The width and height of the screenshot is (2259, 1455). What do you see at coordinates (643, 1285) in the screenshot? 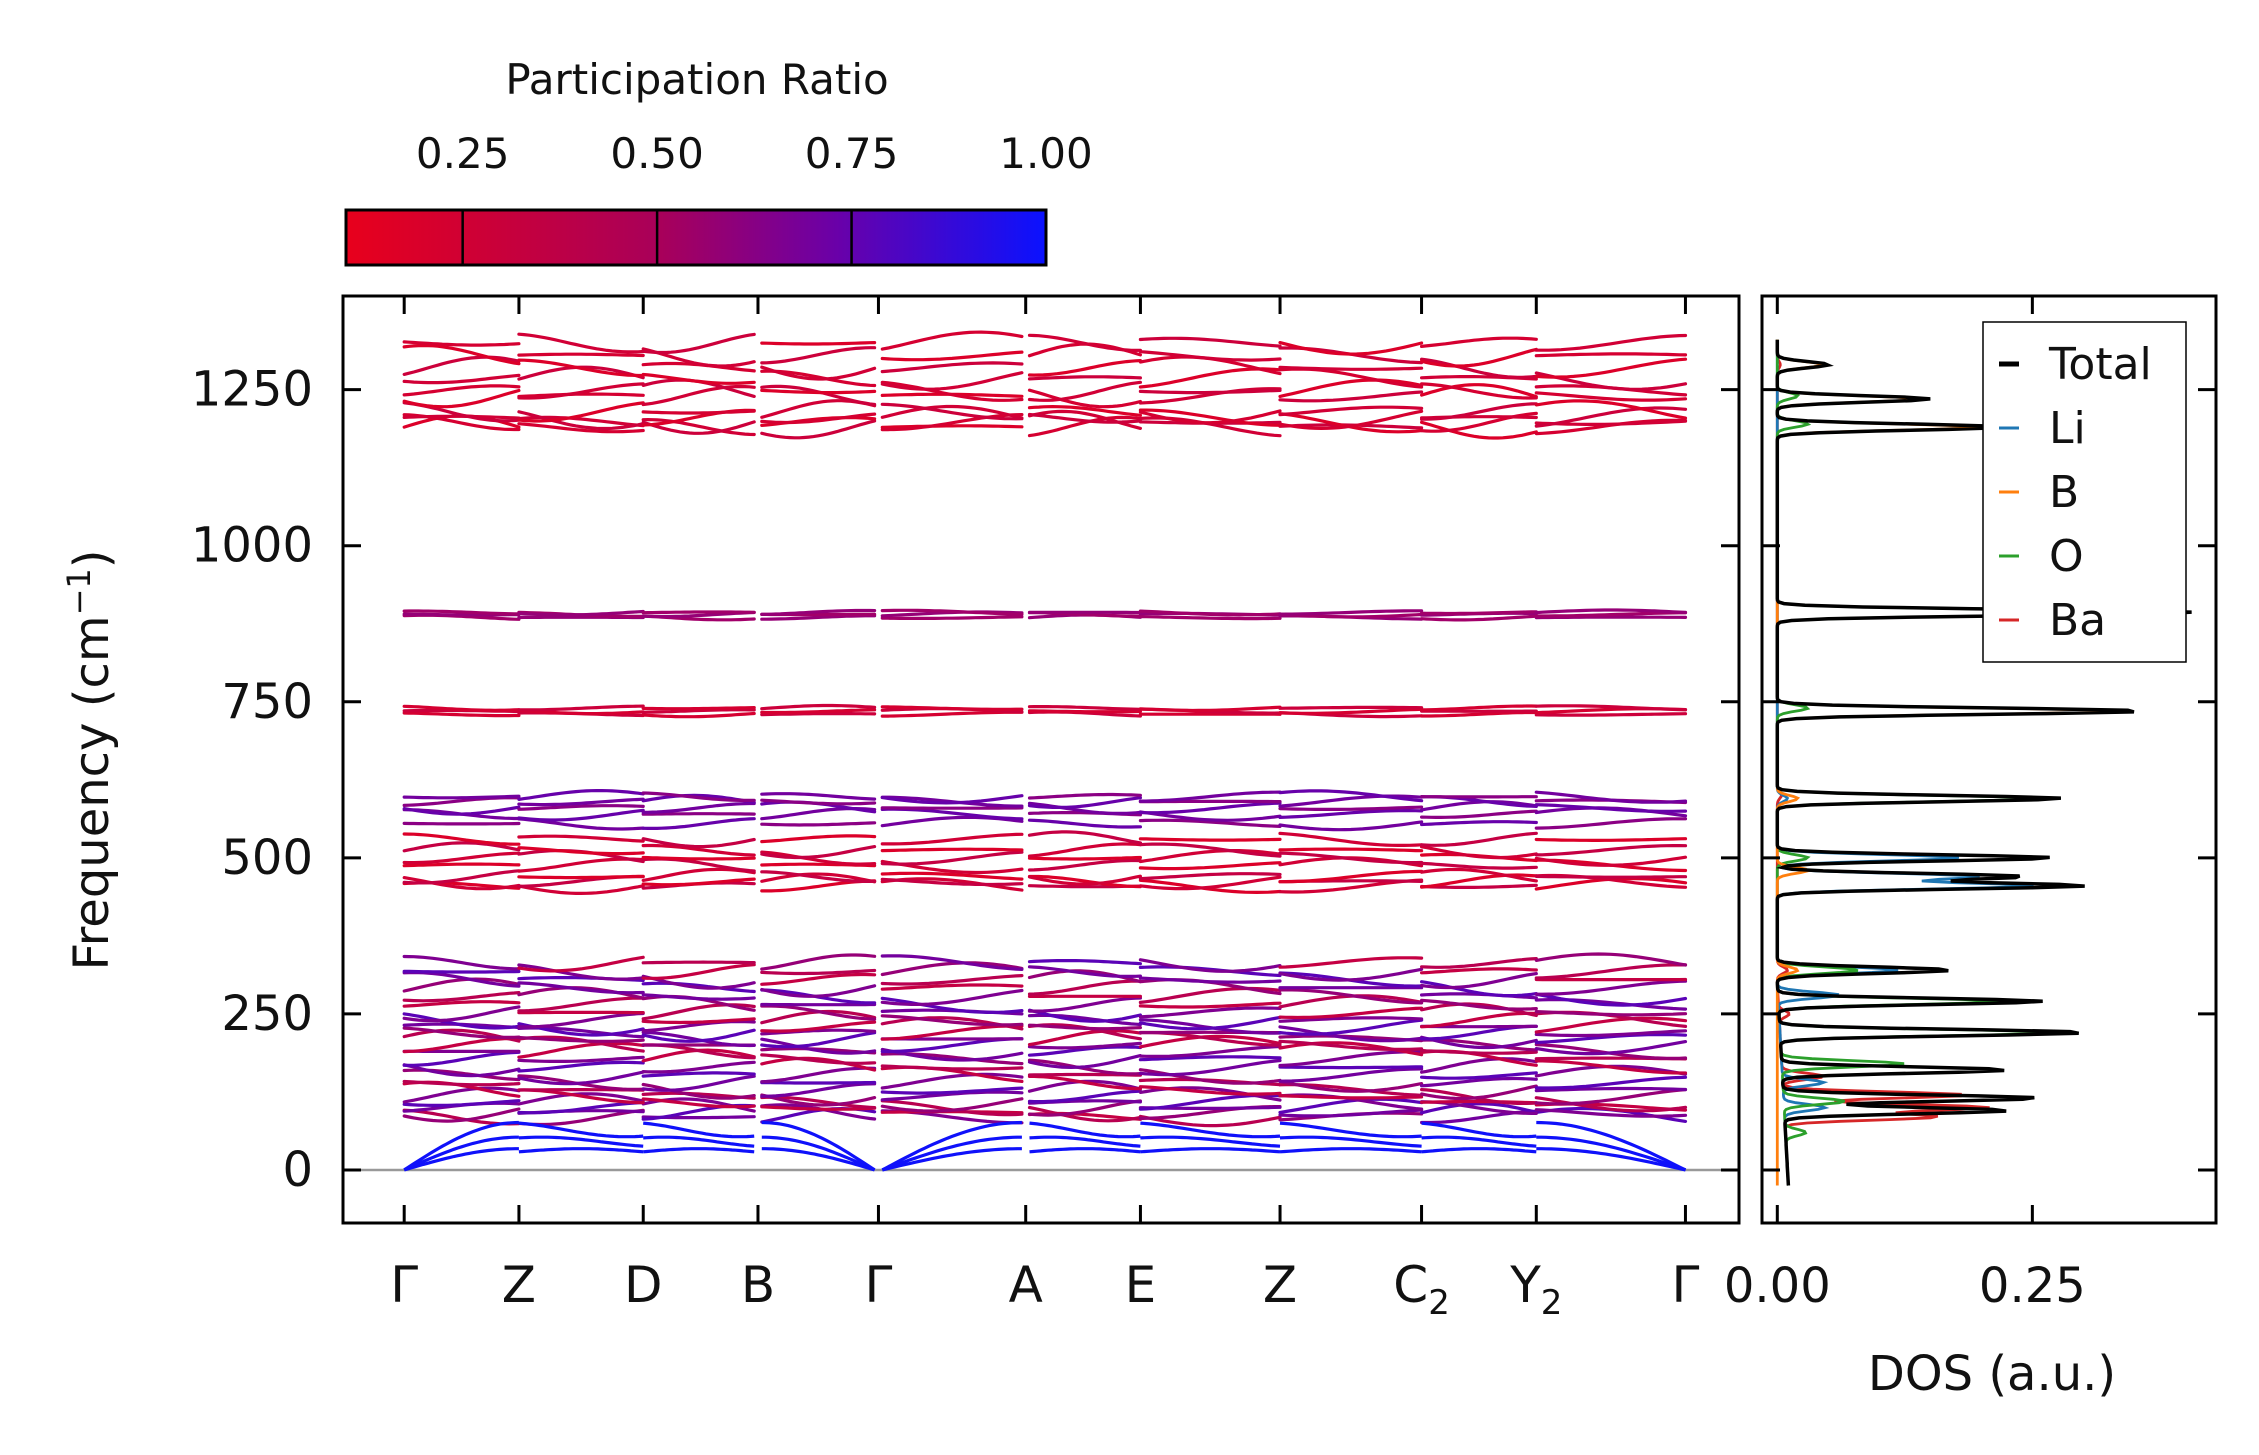
I see `k-point-label: D` at bounding box center [643, 1285].